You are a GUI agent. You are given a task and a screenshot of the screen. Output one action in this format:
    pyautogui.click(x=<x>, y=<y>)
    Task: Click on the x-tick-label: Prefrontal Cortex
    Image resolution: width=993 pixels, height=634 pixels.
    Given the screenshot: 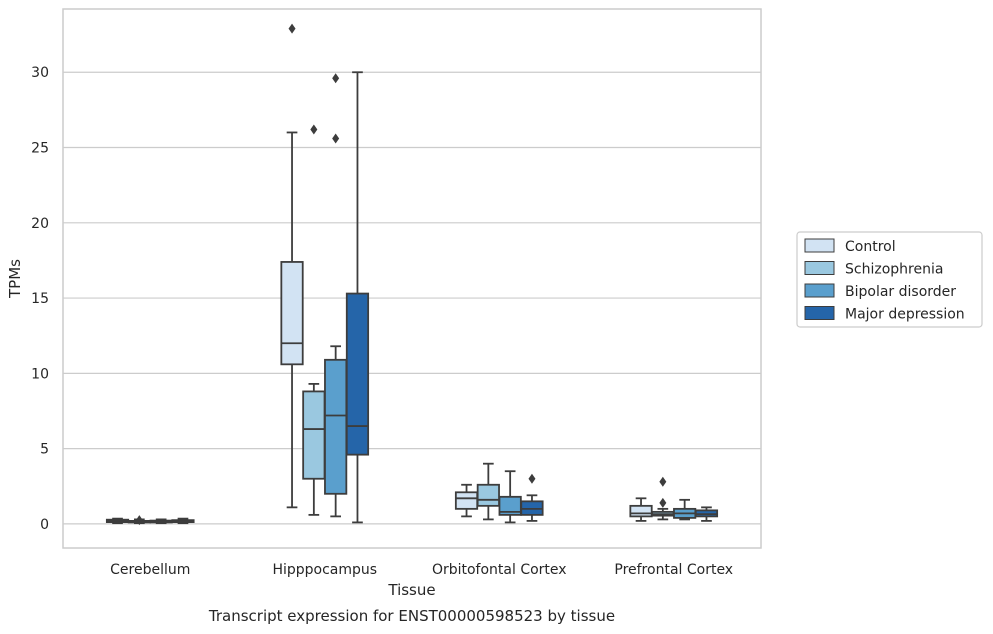 What is the action you would take?
    pyautogui.click(x=673, y=570)
    